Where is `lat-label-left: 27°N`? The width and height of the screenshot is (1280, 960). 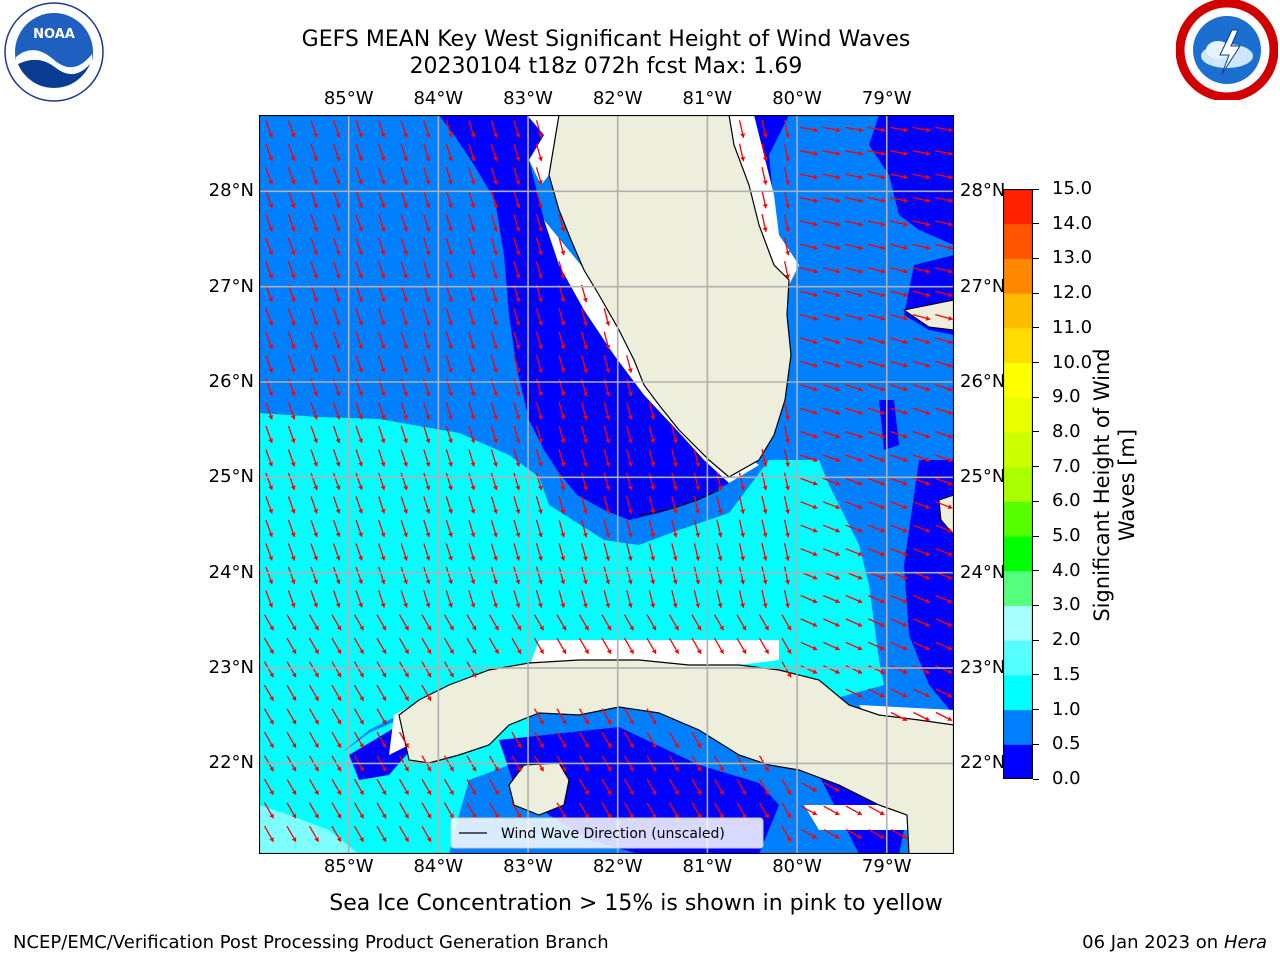 lat-label-left: 27°N is located at coordinates (231, 286).